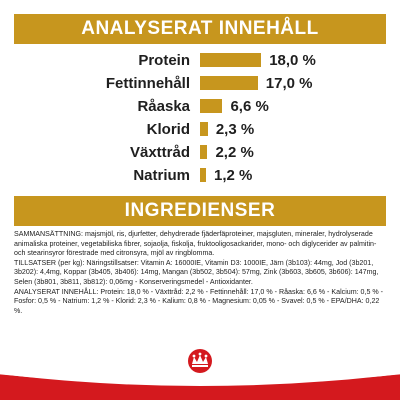 This screenshot has height=400, width=400. What do you see at coordinates (249, 106) in the screenshot?
I see `nutrient-value: 6,6 %` at bounding box center [249, 106].